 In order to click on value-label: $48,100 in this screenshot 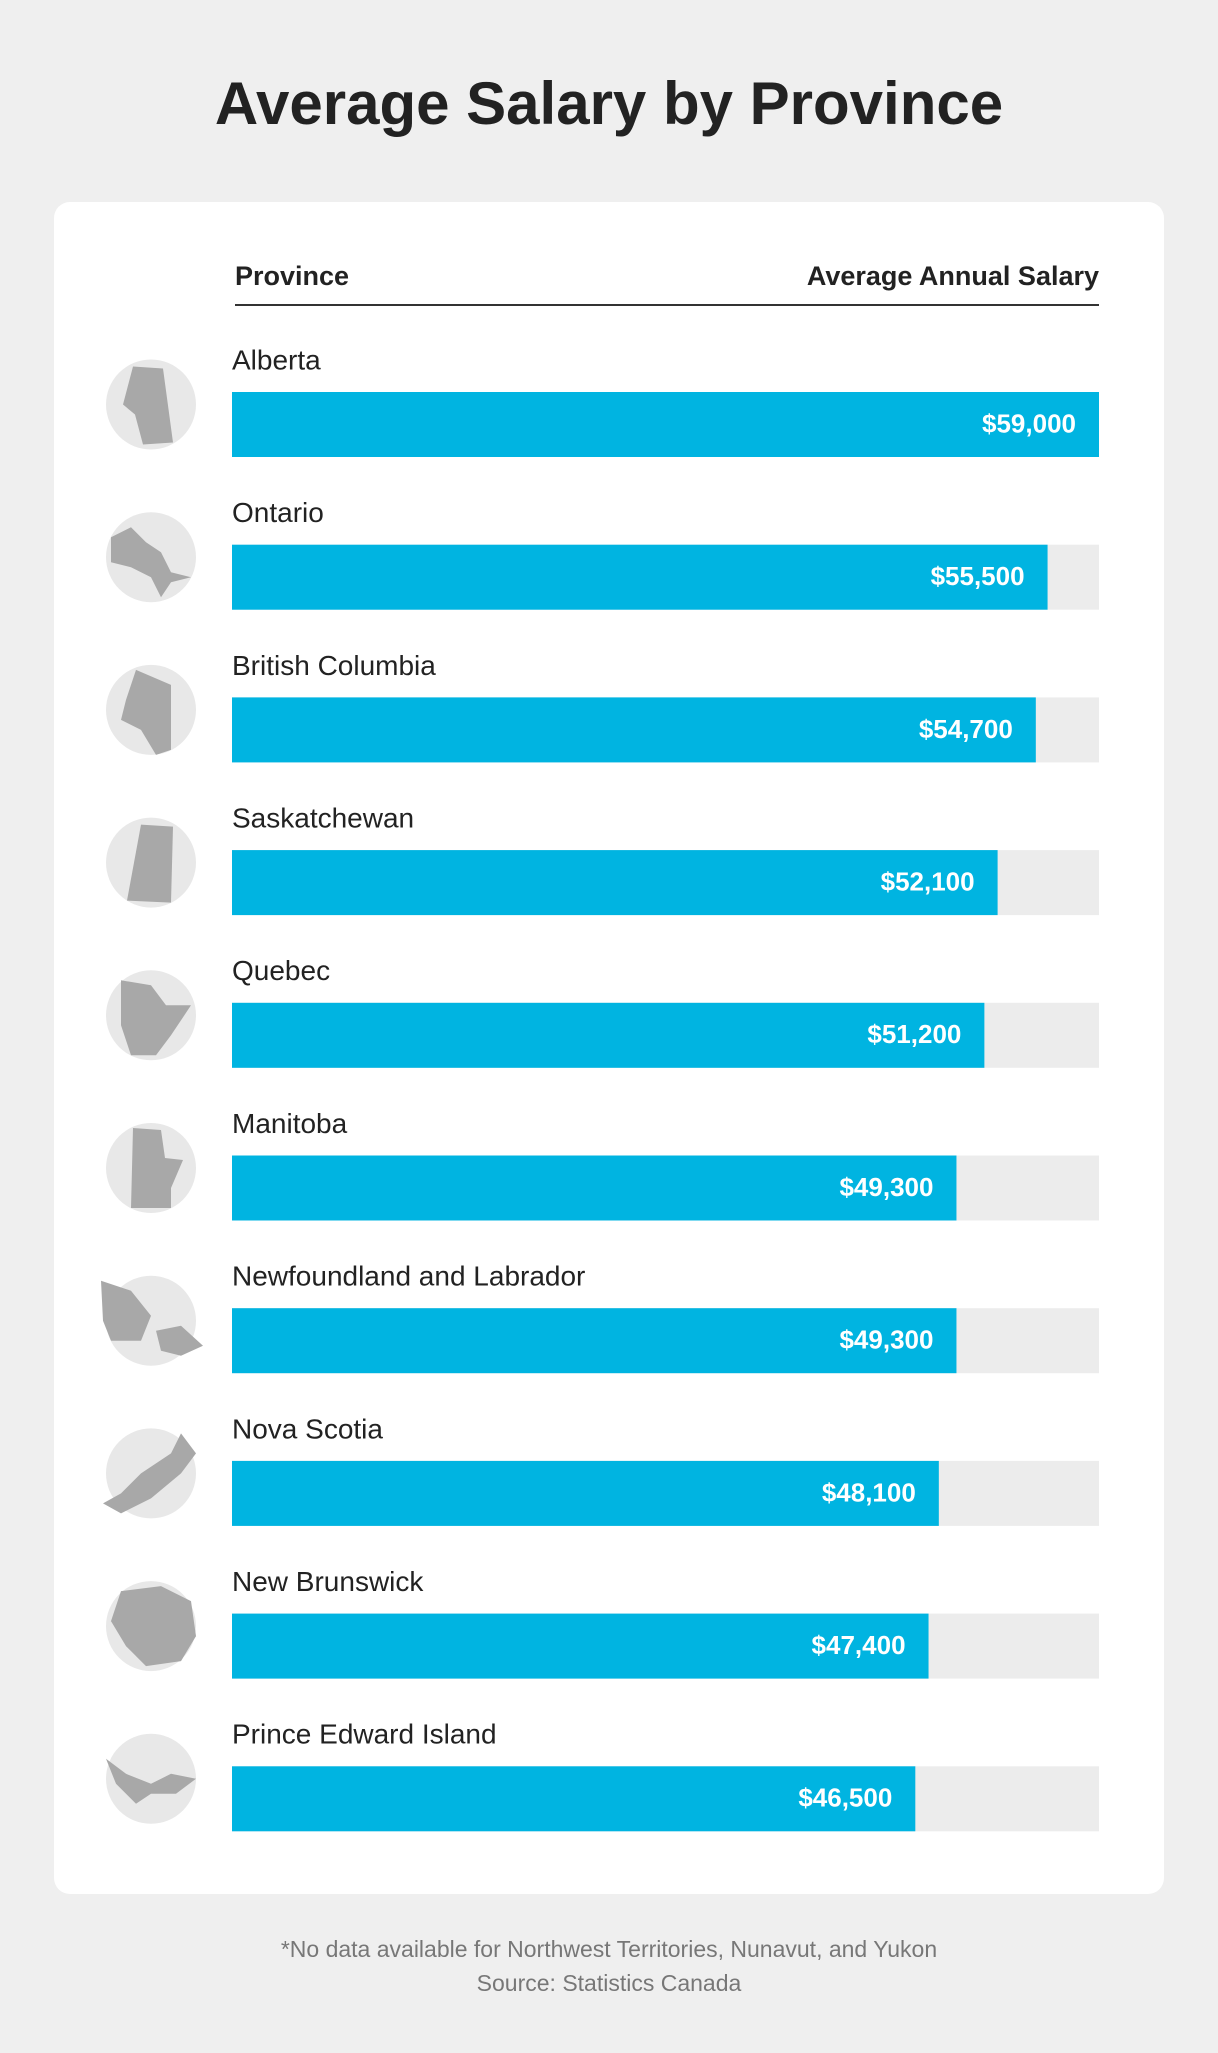, I will do `click(869, 1492)`.